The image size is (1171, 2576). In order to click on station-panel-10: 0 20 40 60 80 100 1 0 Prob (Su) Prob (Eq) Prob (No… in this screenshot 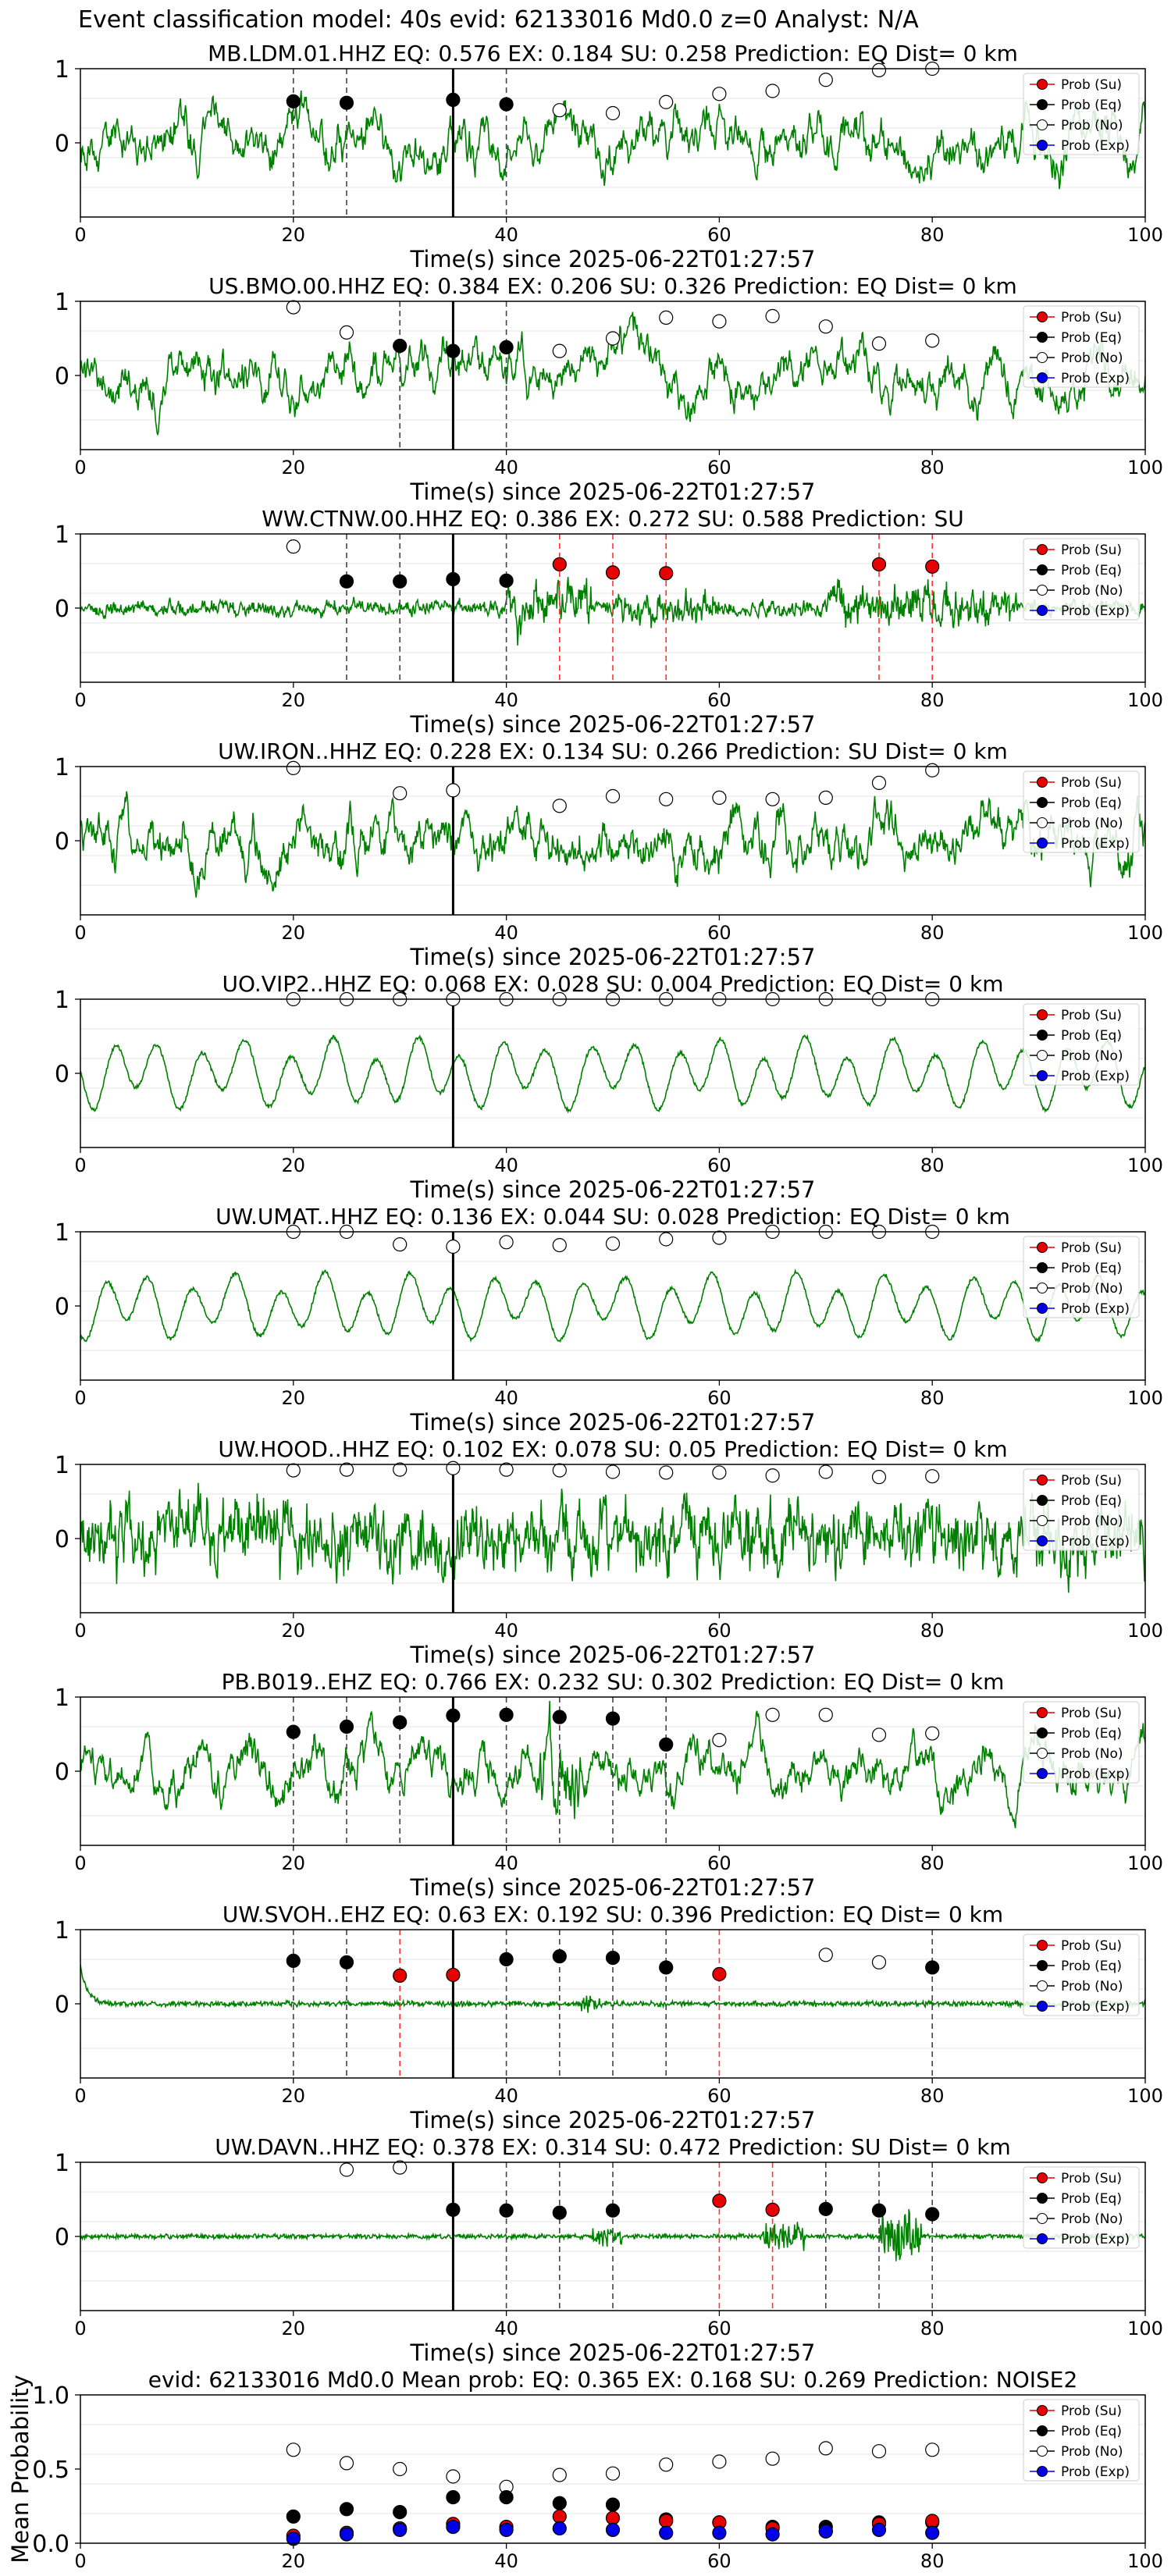, I will do `click(609, 2250)`.